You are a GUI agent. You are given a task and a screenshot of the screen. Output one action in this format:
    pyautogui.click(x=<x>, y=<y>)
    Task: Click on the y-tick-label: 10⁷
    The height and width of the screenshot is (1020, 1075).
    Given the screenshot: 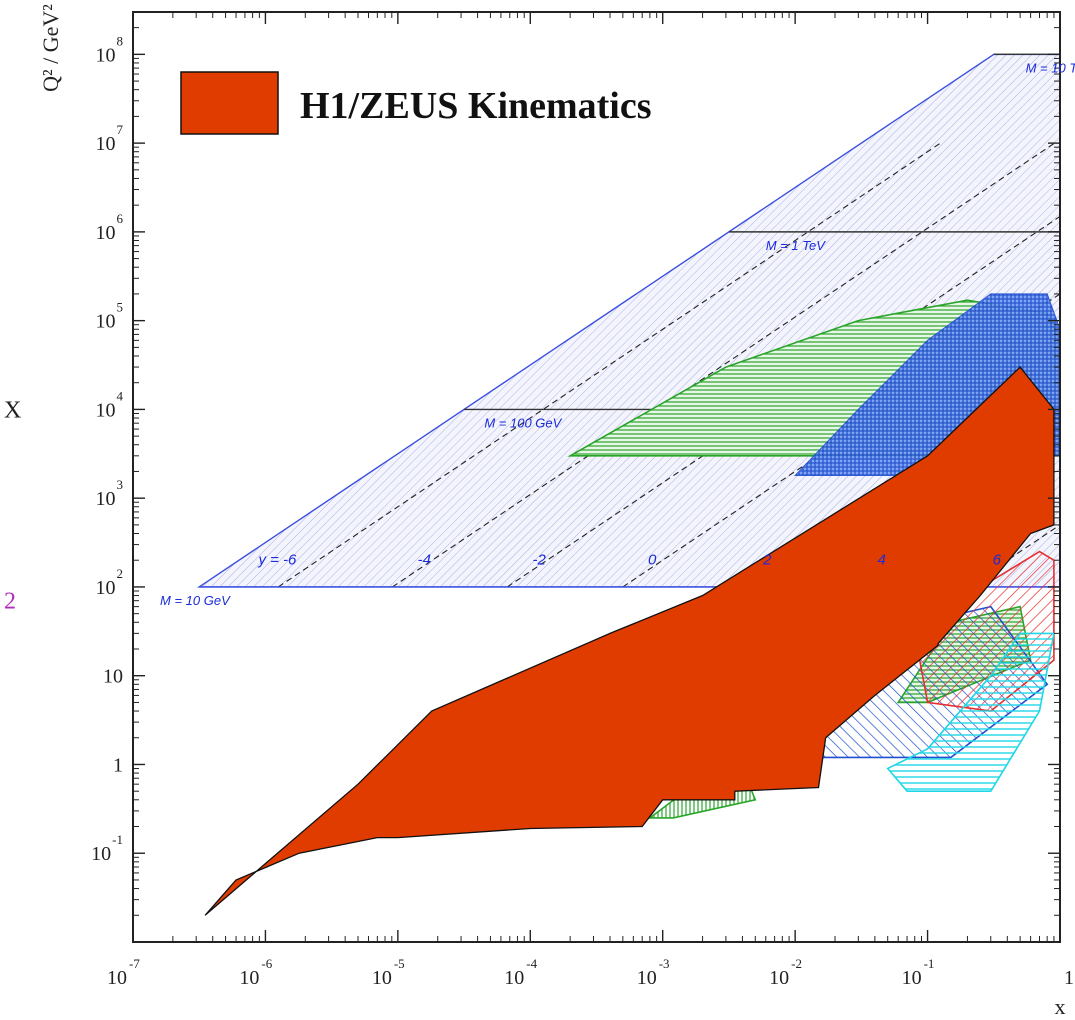 What is the action you would take?
    pyautogui.click(x=110, y=138)
    